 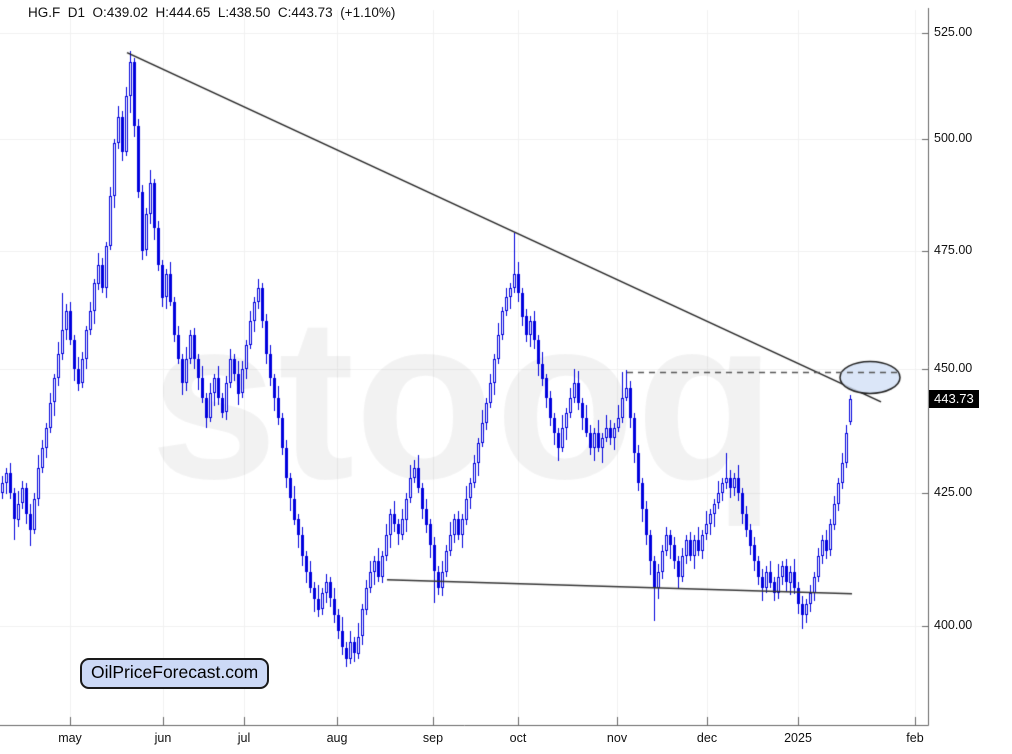 I want to click on x-axis-tick-label: nov, so click(x=617, y=738).